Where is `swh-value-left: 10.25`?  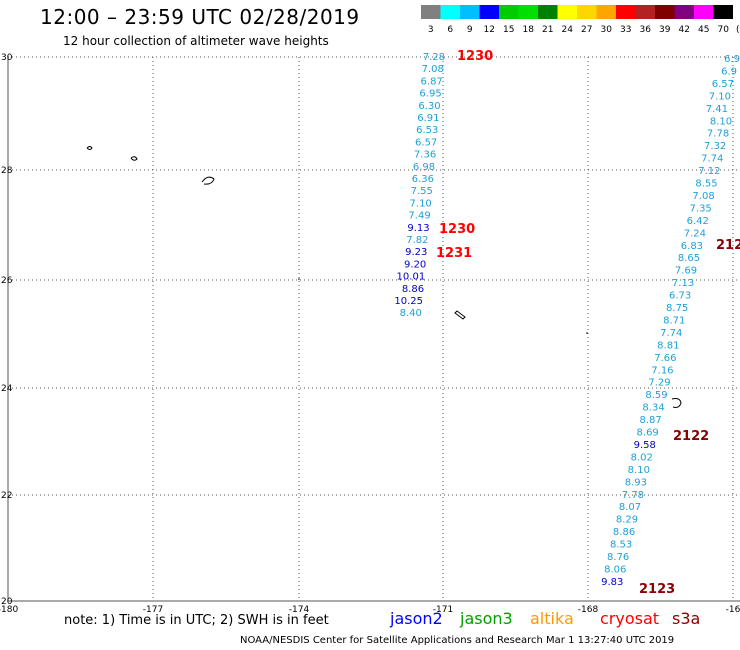 swh-value-left: 10.25 is located at coordinates (408, 301).